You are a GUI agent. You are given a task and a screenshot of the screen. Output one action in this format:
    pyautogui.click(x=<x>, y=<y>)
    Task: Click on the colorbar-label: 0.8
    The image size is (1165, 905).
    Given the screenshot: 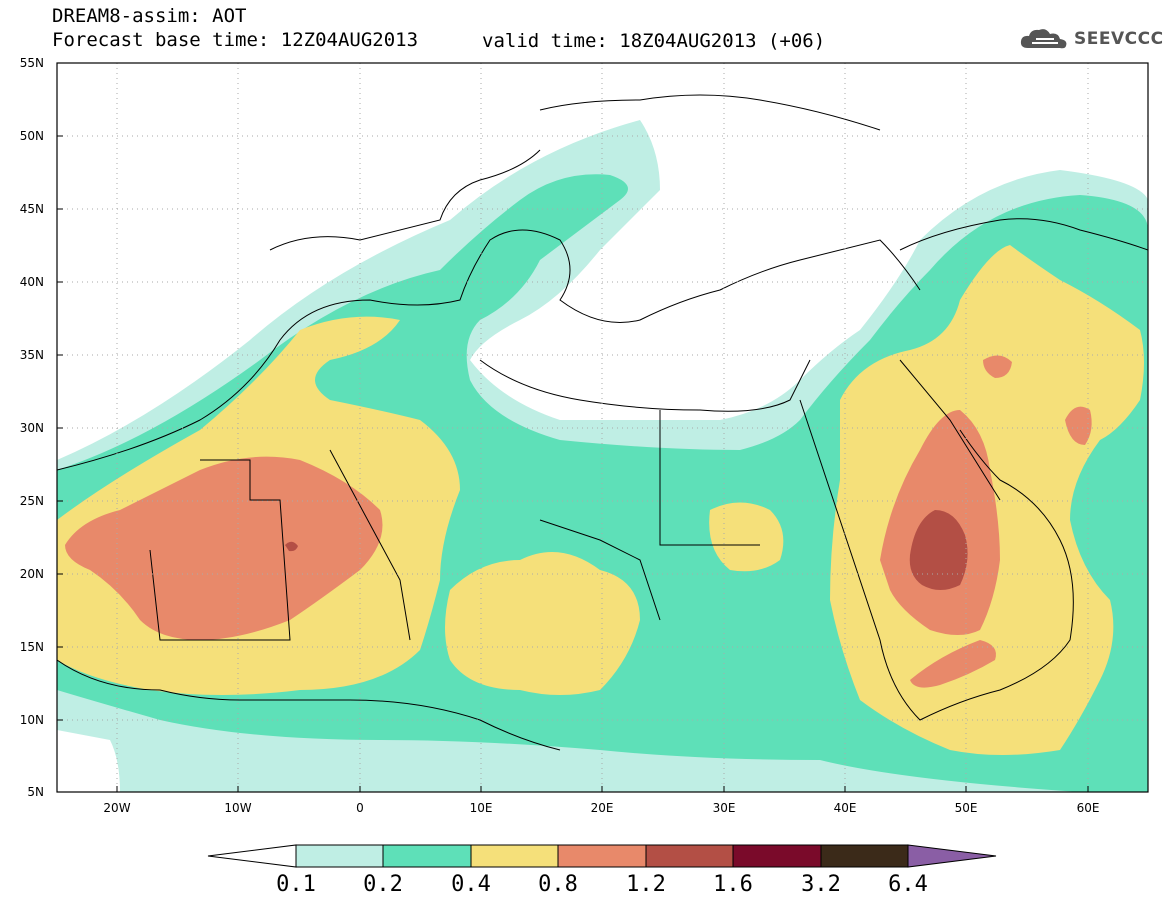 What is the action you would take?
    pyautogui.click(x=558, y=884)
    